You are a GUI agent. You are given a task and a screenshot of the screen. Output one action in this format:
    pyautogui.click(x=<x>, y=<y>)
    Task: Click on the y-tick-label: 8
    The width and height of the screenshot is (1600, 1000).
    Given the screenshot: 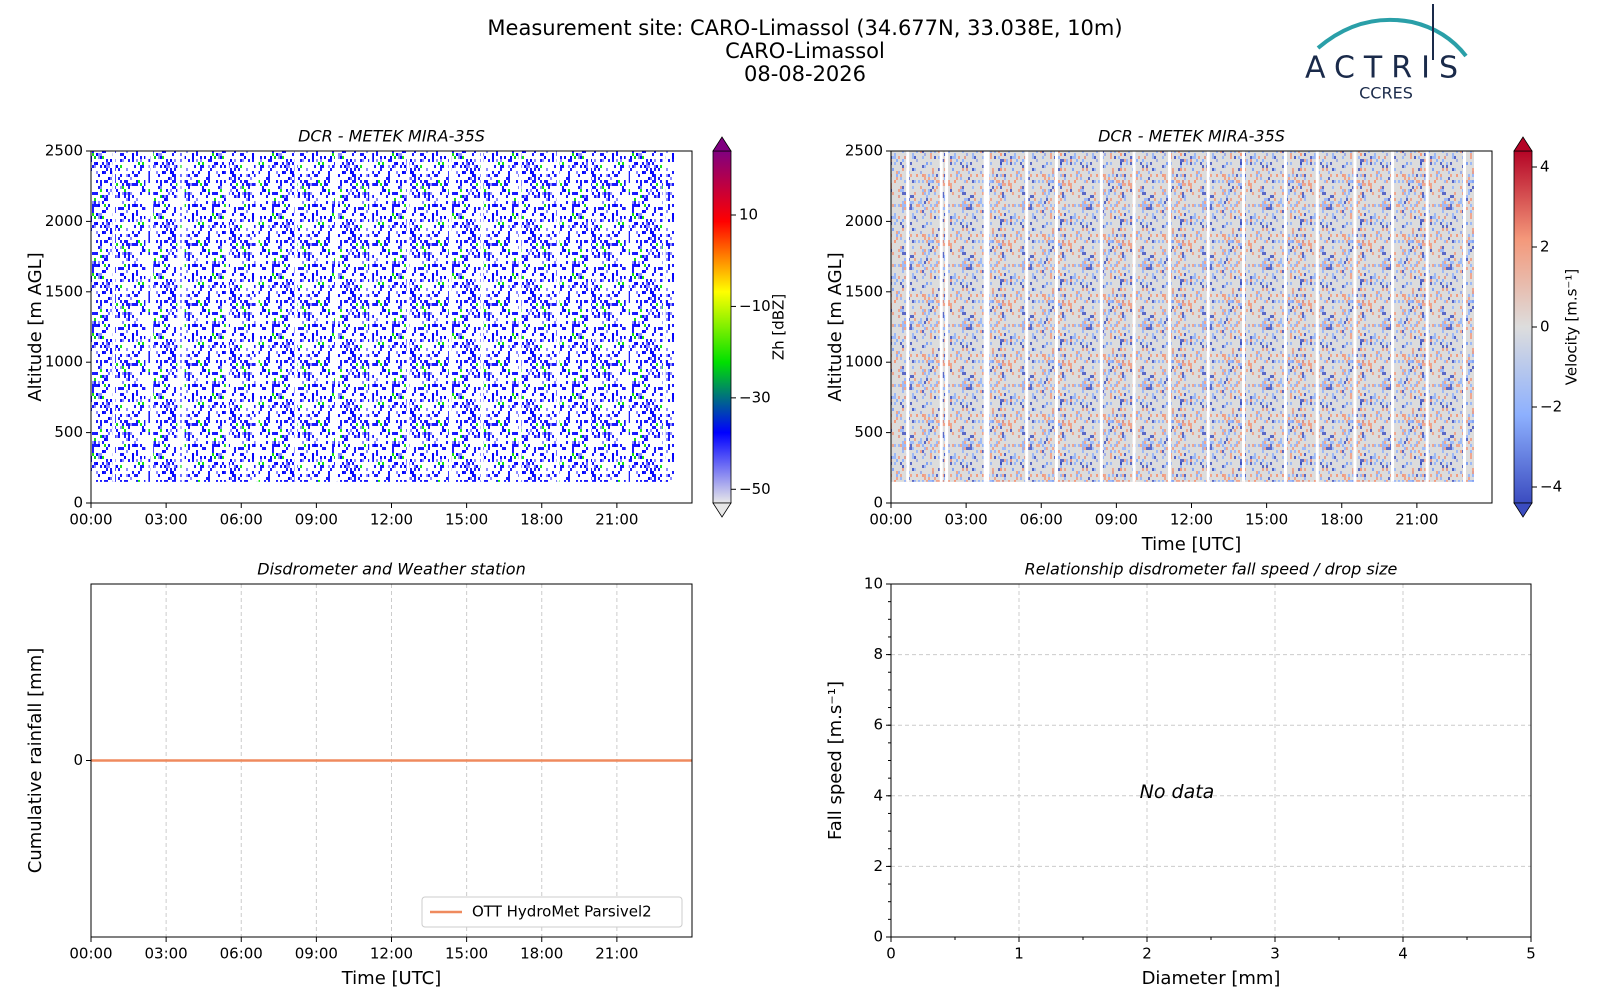 What is the action you would take?
    pyautogui.click(x=878, y=654)
    